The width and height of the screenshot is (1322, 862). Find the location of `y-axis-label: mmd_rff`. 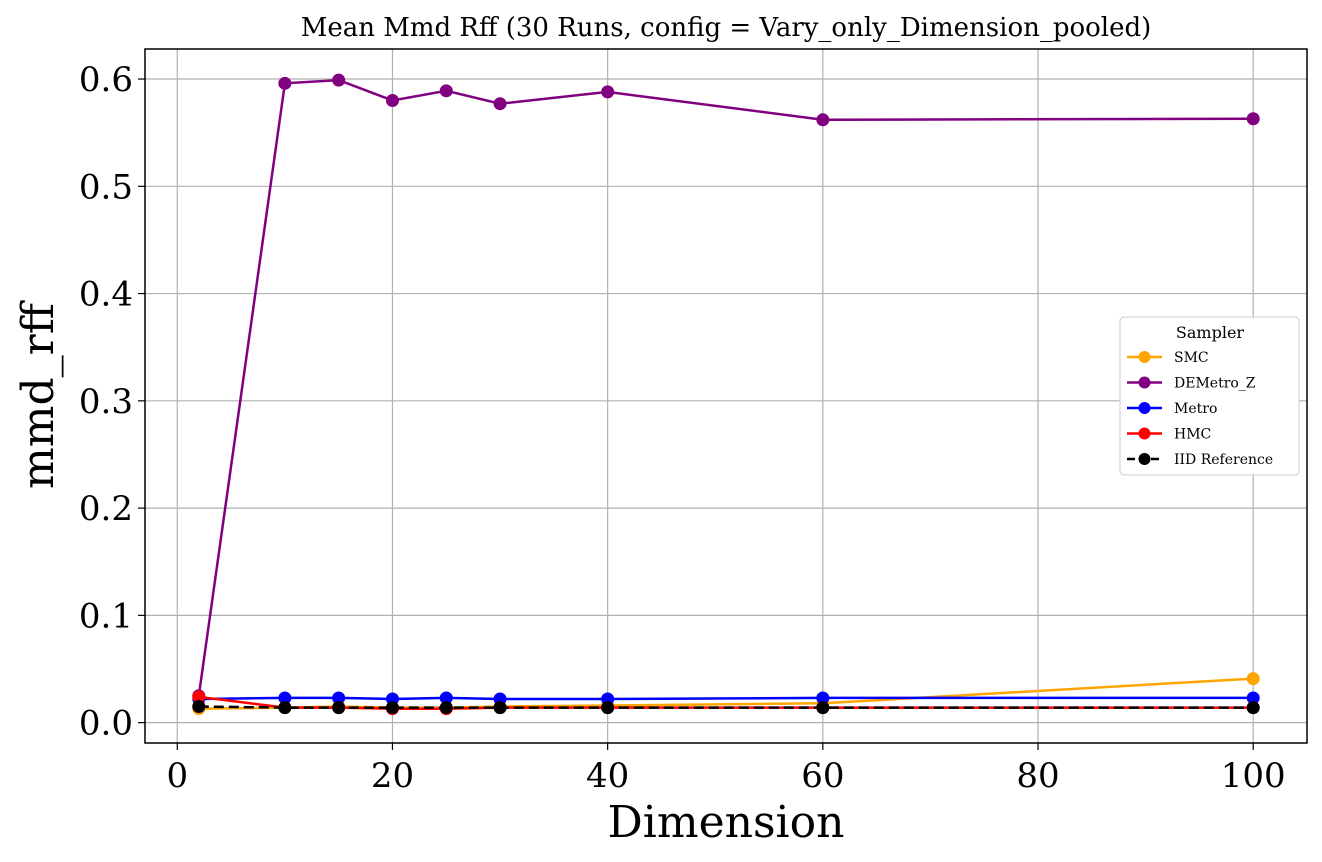

y-axis-label: mmd_rff is located at coordinates (38, 394).